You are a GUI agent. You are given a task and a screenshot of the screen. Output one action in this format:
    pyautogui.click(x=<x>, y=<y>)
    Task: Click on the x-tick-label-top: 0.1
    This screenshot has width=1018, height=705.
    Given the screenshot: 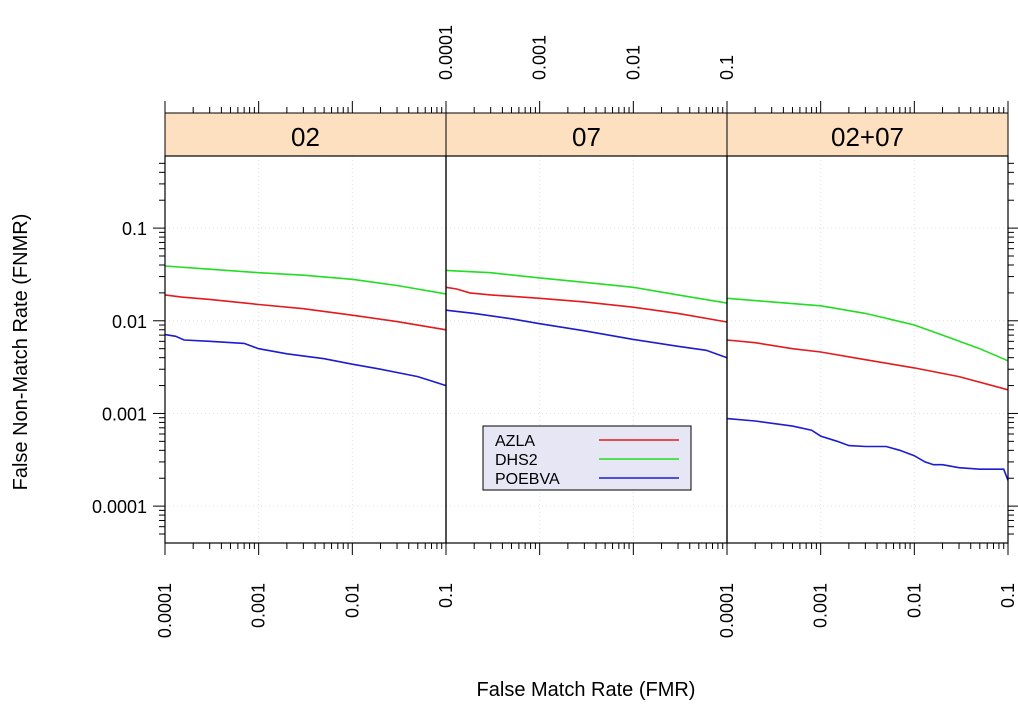 What is the action you would take?
    pyautogui.click(x=727, y=67)
    